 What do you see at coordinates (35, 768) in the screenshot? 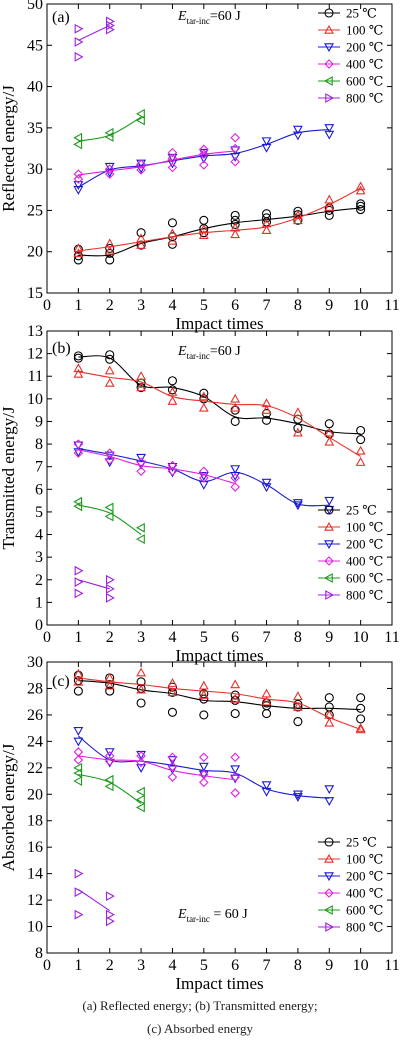
I see `y-tick-label: 22` at bounding box center [35, 768].